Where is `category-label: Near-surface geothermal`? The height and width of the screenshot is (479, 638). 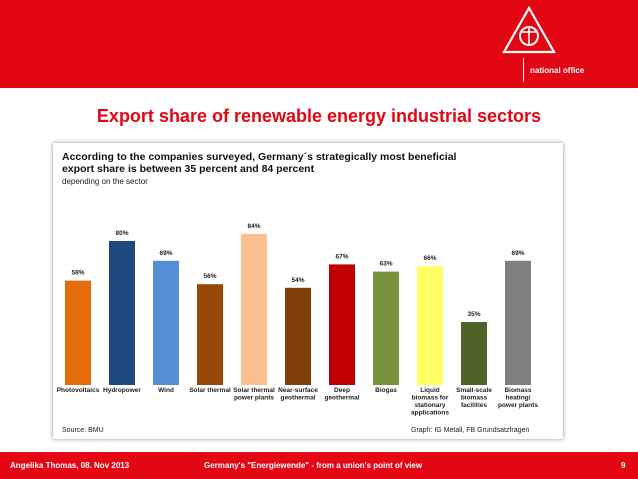
category-label: Near-surface geothermal is located at coordinates (298, 394).